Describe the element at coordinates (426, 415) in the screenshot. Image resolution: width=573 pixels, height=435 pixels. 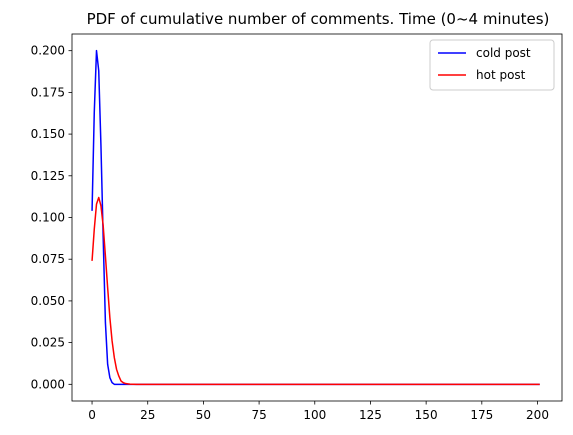
I see `x-tick-label: 150` at that location.